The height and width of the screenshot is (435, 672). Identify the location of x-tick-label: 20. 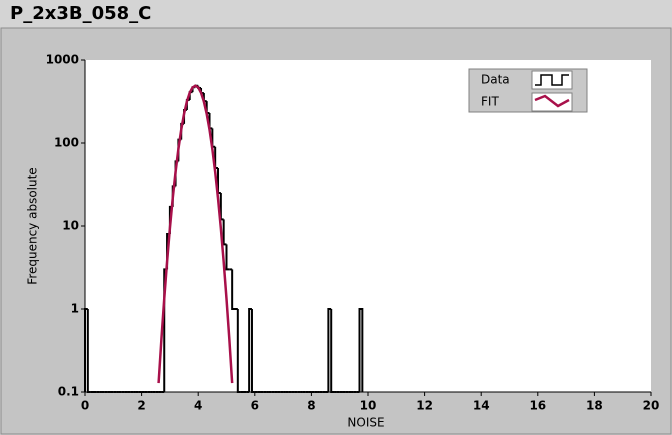
(651, 406).